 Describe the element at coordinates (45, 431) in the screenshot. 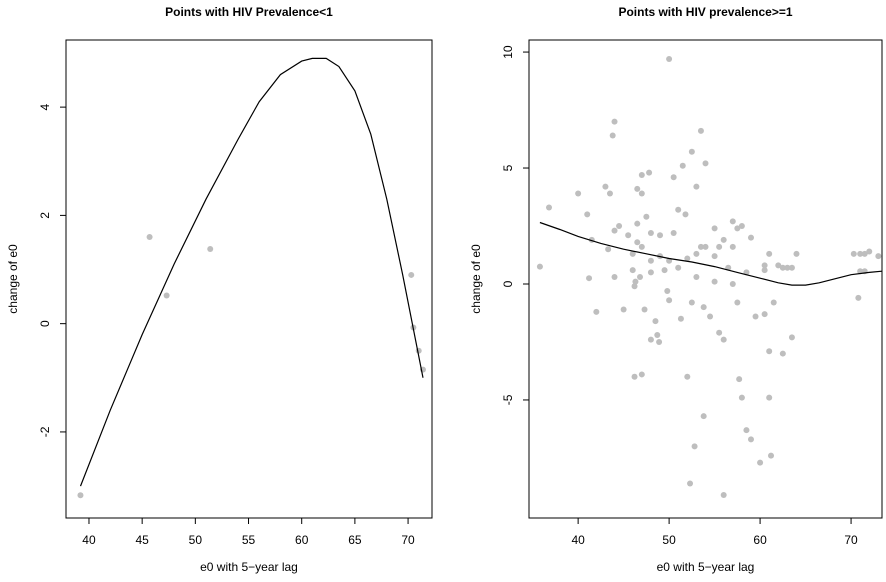

I see `y-tick-label: -2` at that location.